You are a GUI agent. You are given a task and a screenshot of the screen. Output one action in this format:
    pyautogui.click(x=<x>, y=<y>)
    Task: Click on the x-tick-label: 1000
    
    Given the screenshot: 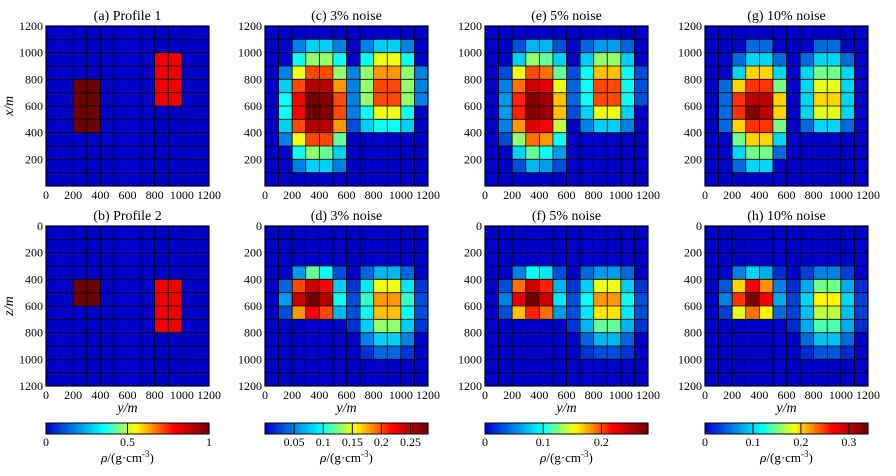 What is the action you would take?
    pyautogui.click(x=182, y=395)
    